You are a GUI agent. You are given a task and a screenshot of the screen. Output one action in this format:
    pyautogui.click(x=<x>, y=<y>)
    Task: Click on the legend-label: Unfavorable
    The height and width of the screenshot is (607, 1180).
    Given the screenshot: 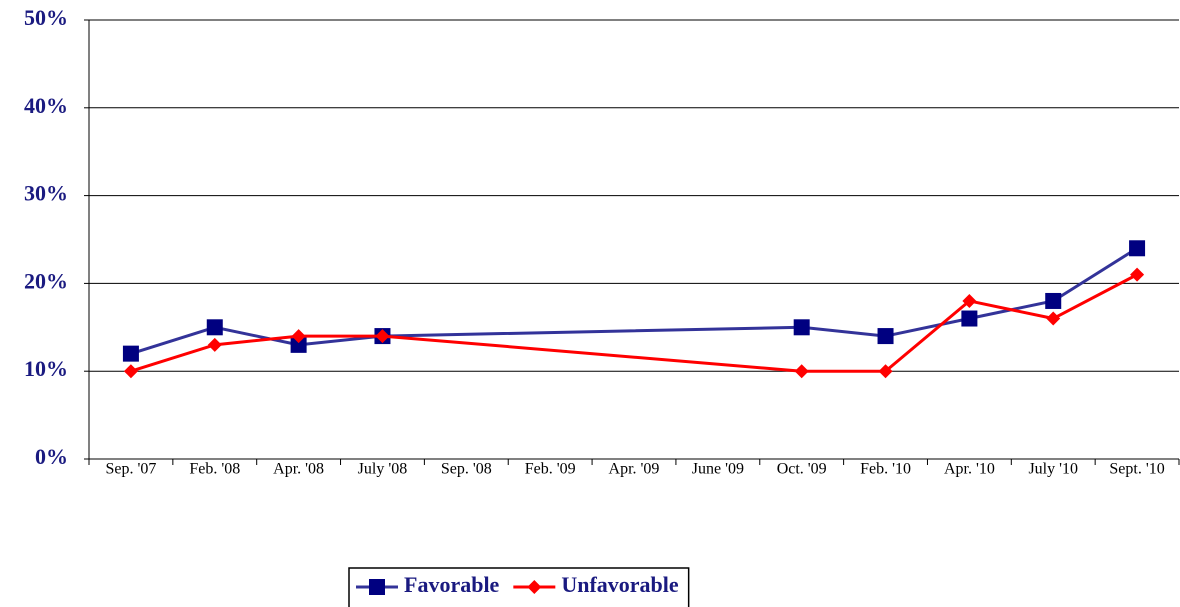 What is the action you would take?
    pyautogui.click(x=620, y=584)
    